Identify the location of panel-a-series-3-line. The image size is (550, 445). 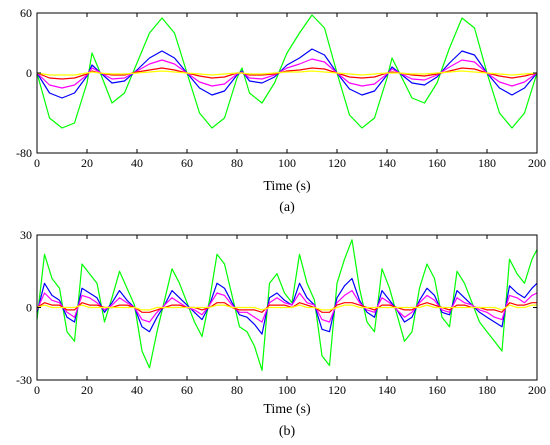
(287, 73).